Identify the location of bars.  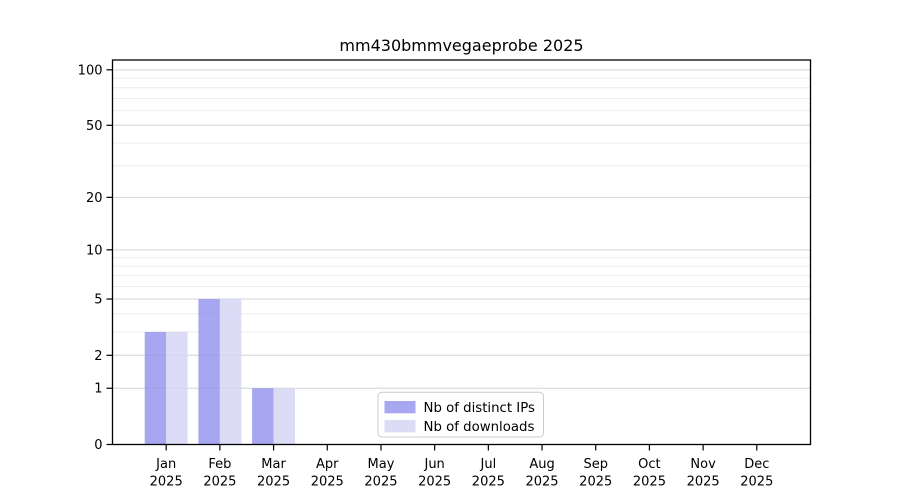
(220, 372).